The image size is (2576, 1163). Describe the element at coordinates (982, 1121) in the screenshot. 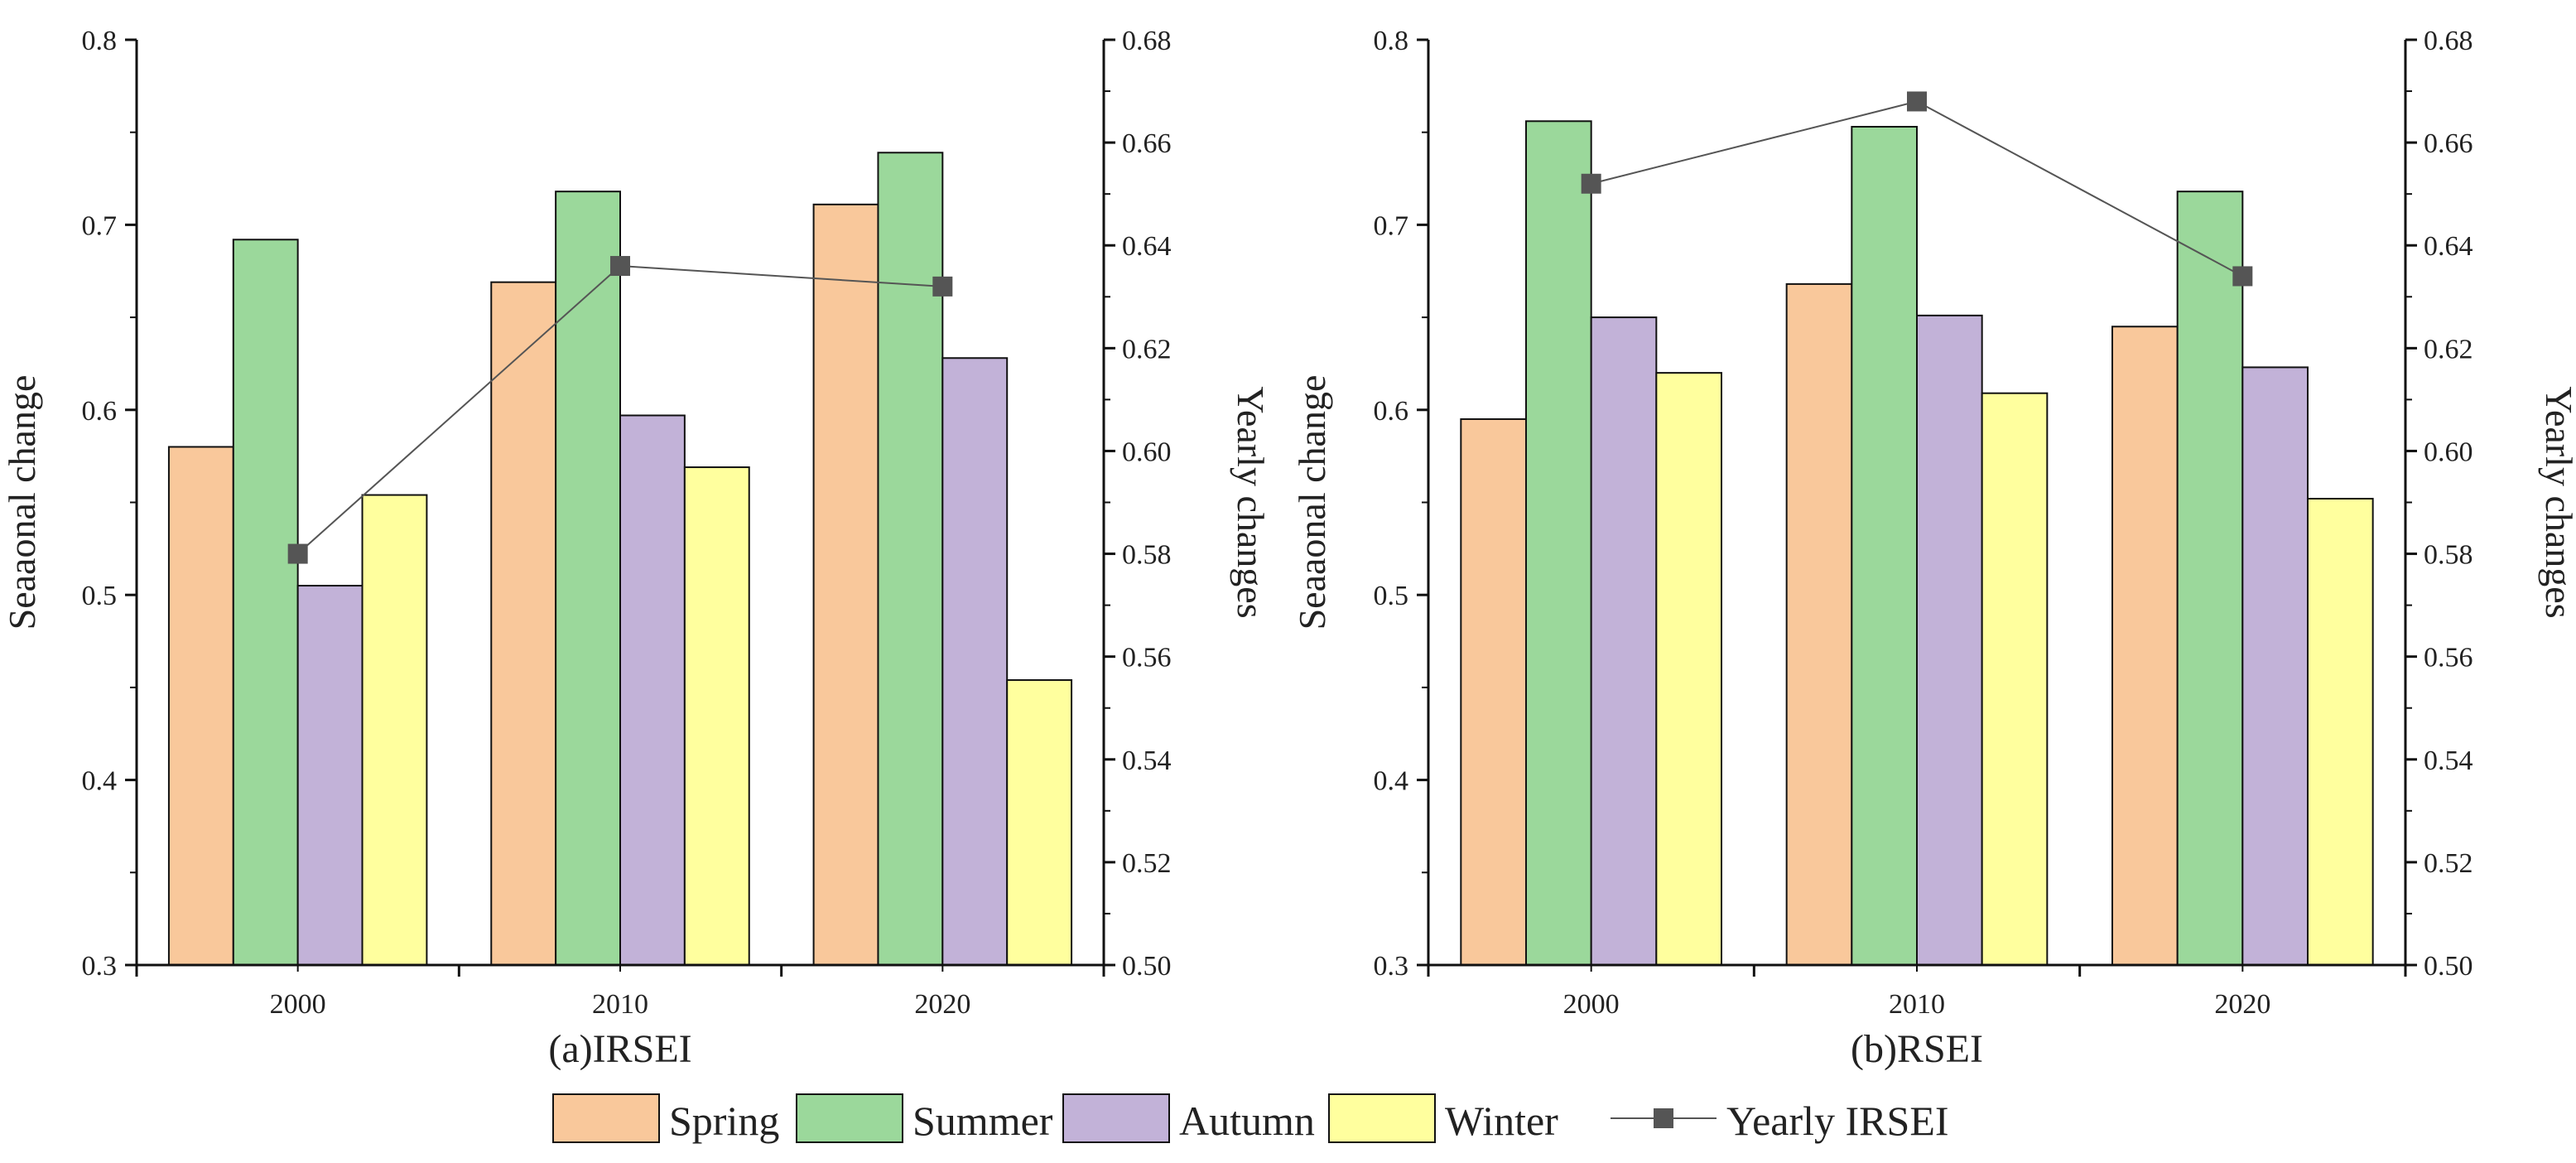

I see `legend-label-summer: Summer` at that location.